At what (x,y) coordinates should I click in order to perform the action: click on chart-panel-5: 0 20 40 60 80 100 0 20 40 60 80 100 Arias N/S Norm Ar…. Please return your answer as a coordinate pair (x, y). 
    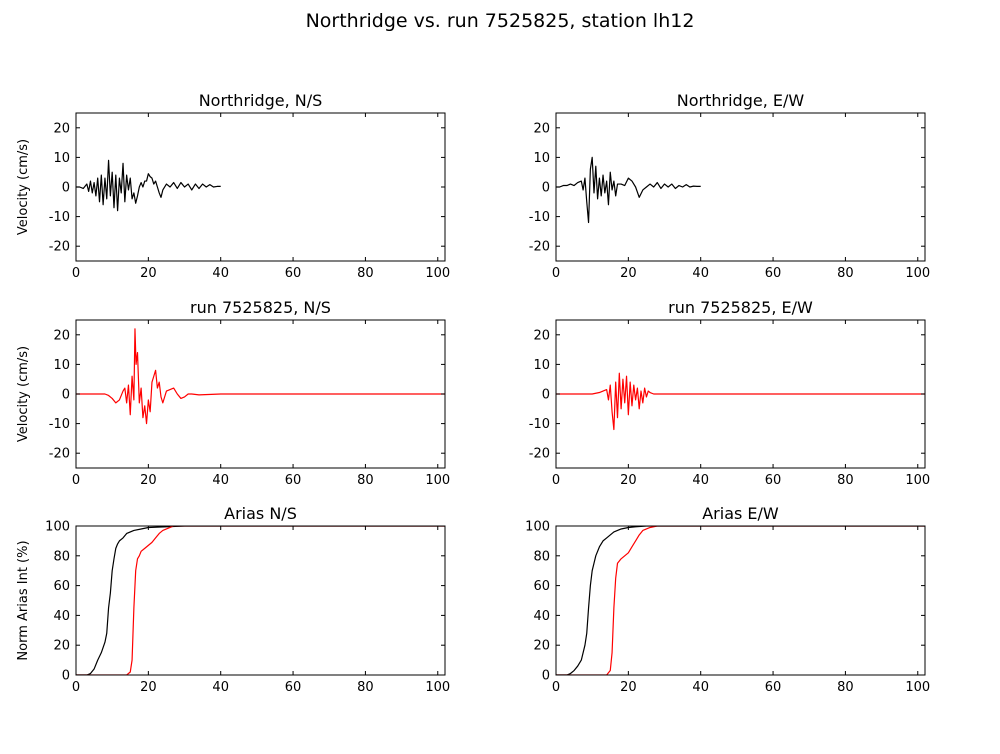
    Looking at the image, I should click on (233, 599).